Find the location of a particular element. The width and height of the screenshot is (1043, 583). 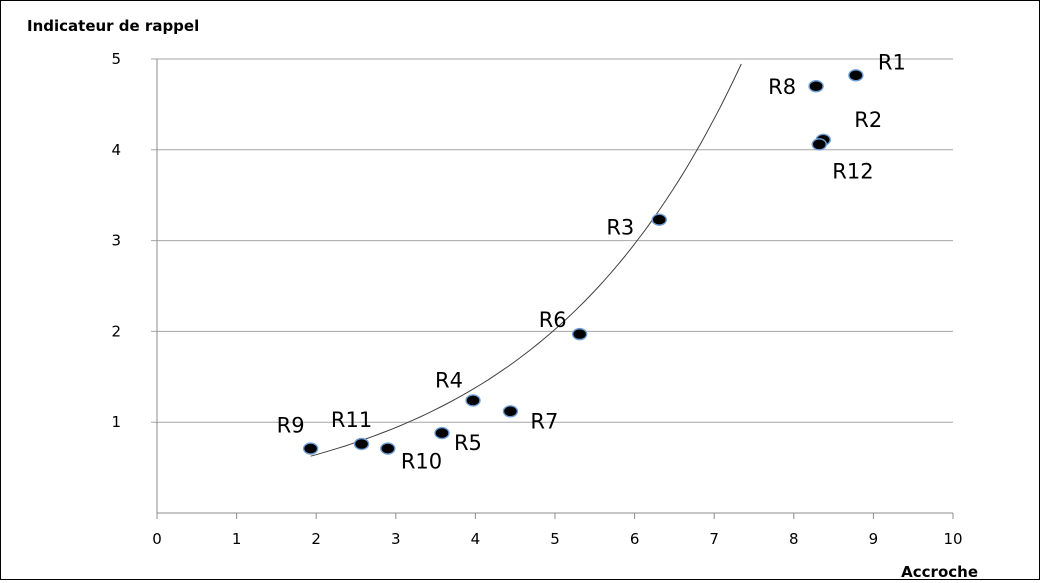

point-r6 is located at coordinates (579, 334).